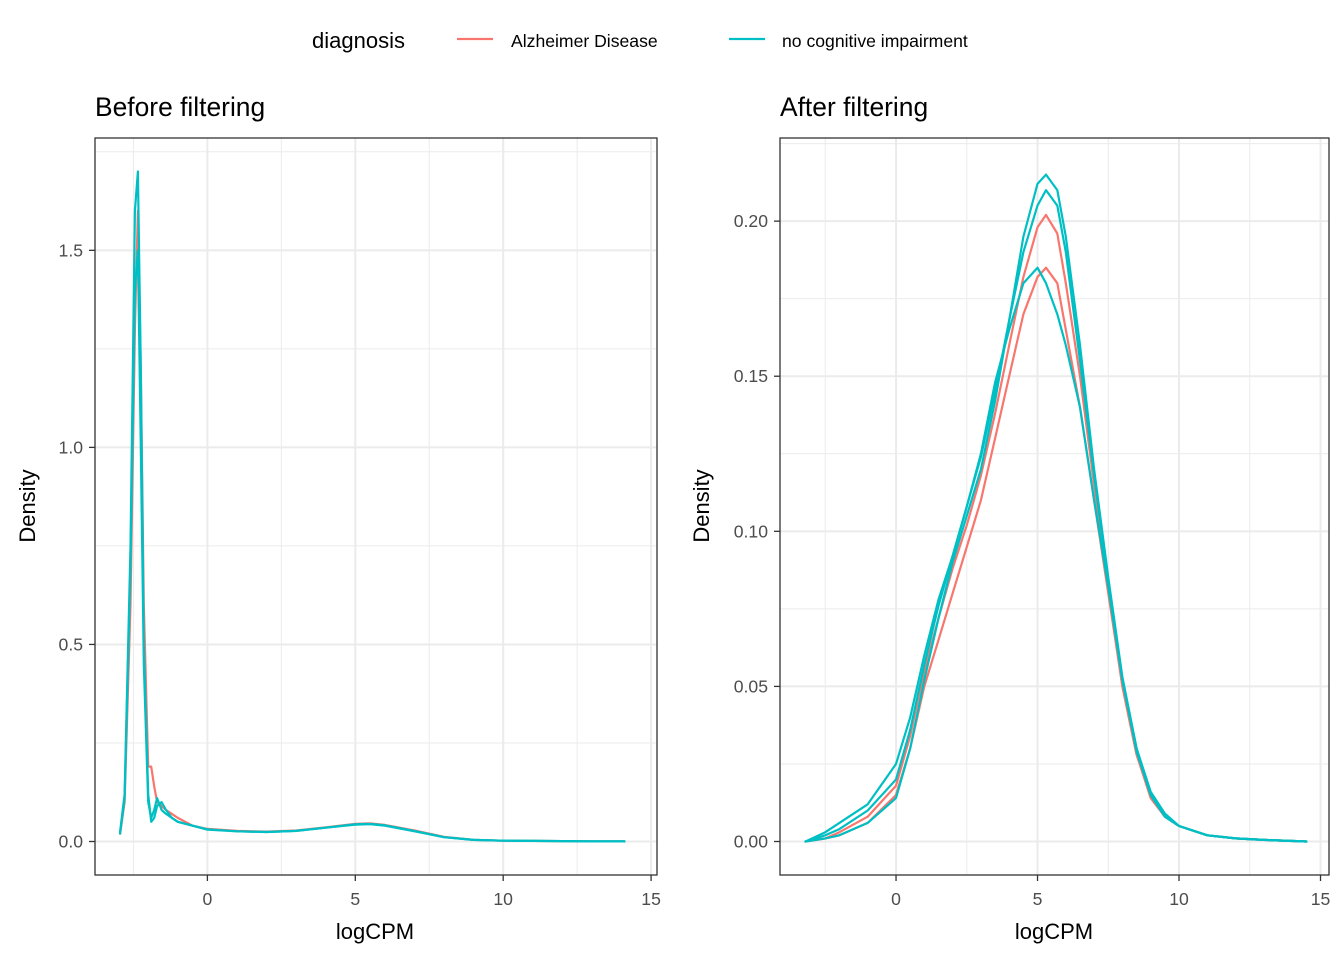 The image size is (1344, 960). What do you see at coordinates (854, 107) in the screenshot?
I see `panel-title-after: After filtering` at bounding box center [854, 107].